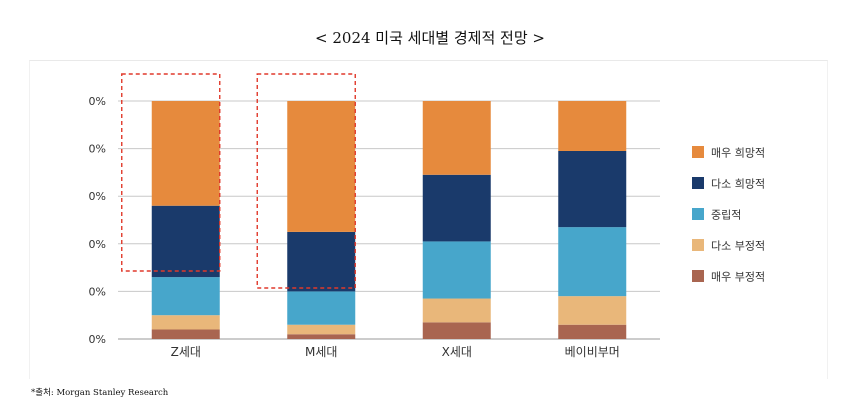 The height and width of the screenshot is (403, 860). Describe the element at coordinates (100, 393) in the screenshot. I see `source-note: *출처: Morgan Stanley Research` at that location.